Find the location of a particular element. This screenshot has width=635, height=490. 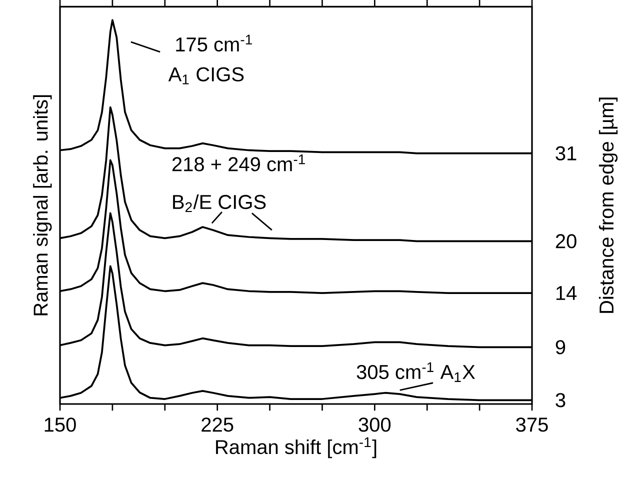

y2-axis-title: Distance from edge [µm] is located at coordinates (608, 205).